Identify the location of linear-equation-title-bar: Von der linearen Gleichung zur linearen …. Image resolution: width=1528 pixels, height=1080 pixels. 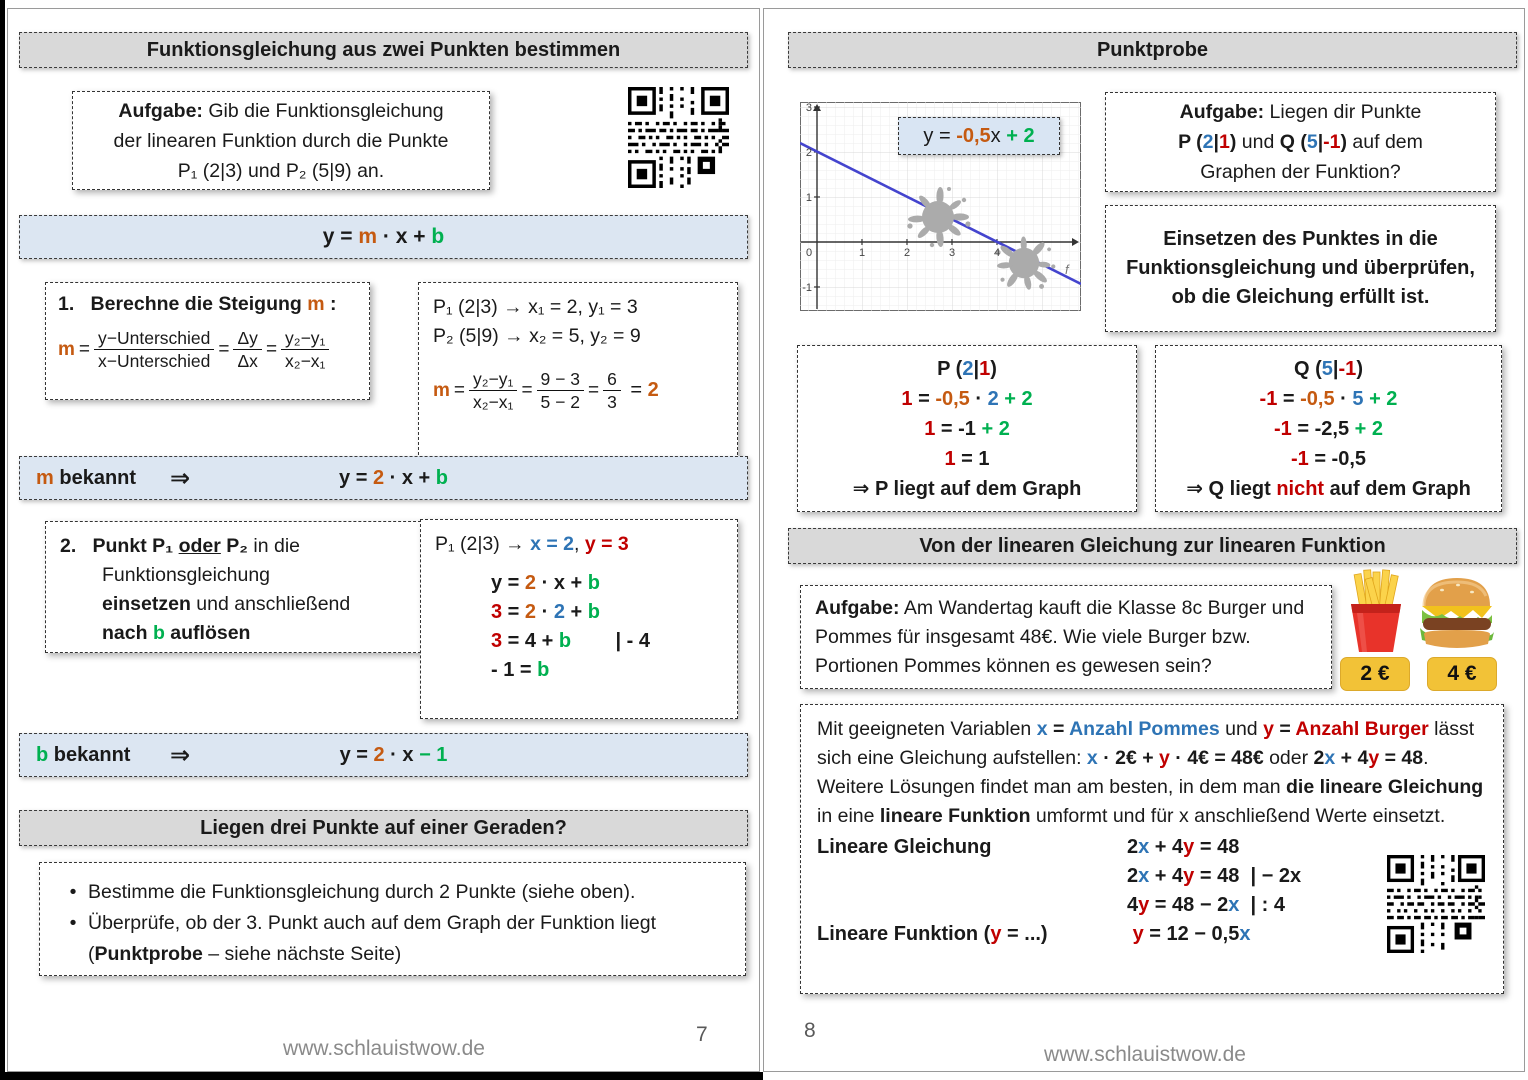
(1152, 546).